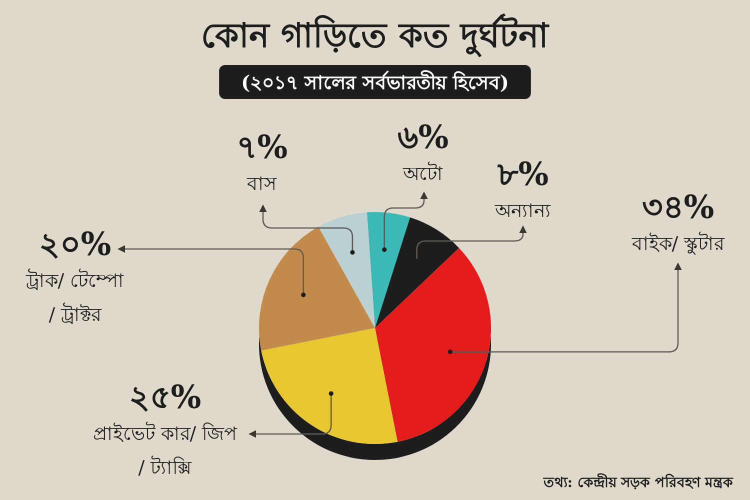 This screenshot has height=500, width=750. What do you see at coordinates (262, 147) in the screenshot?
I see `data-label: ৭%` at bounding box center [262, 147].